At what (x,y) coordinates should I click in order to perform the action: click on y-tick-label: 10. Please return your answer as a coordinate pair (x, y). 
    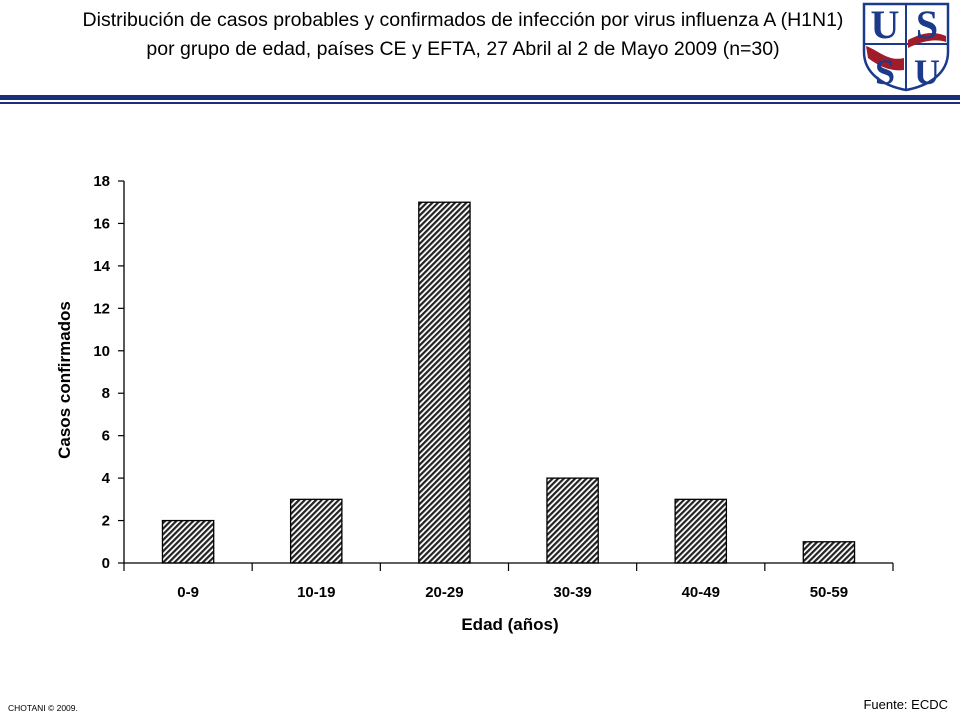
    Looking at the image, I should click on (101, 351).